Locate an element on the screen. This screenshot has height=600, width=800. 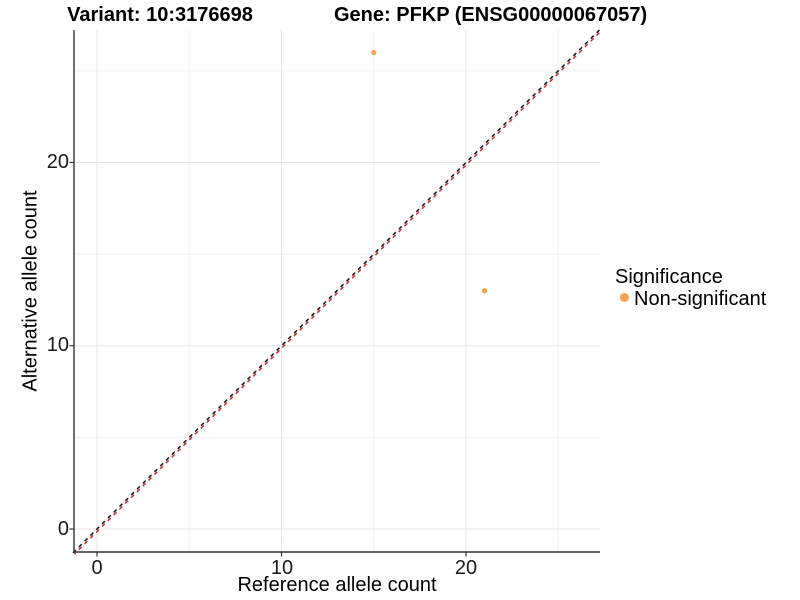
y-tick-label-10: 10 is located at coordinates (57, 345).